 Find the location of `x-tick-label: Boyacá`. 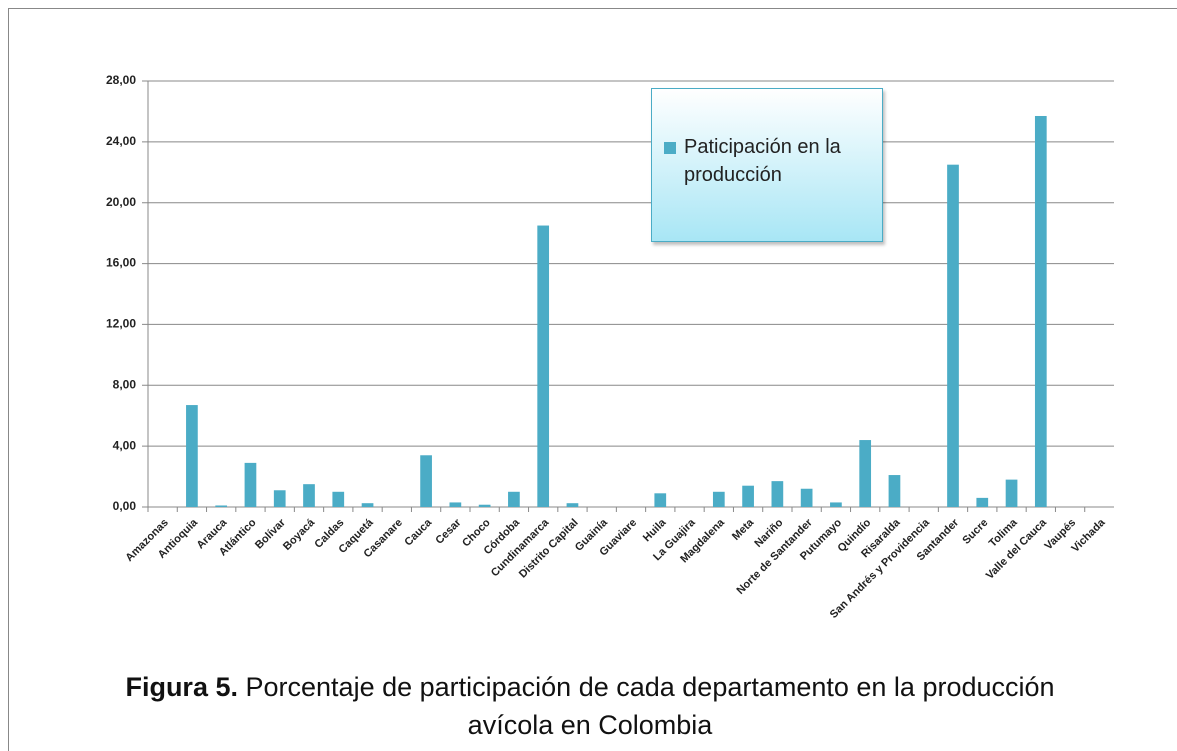

x-tick-label: Boyacá is located at coordinates (299, 534).